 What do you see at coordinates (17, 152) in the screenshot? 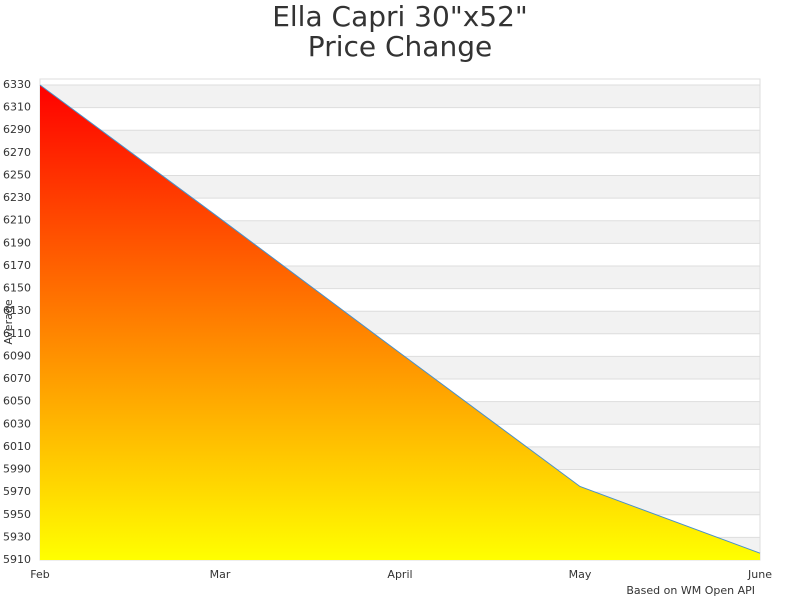
I see `y-tick-label: 6270` at bounding box center [17, 152].